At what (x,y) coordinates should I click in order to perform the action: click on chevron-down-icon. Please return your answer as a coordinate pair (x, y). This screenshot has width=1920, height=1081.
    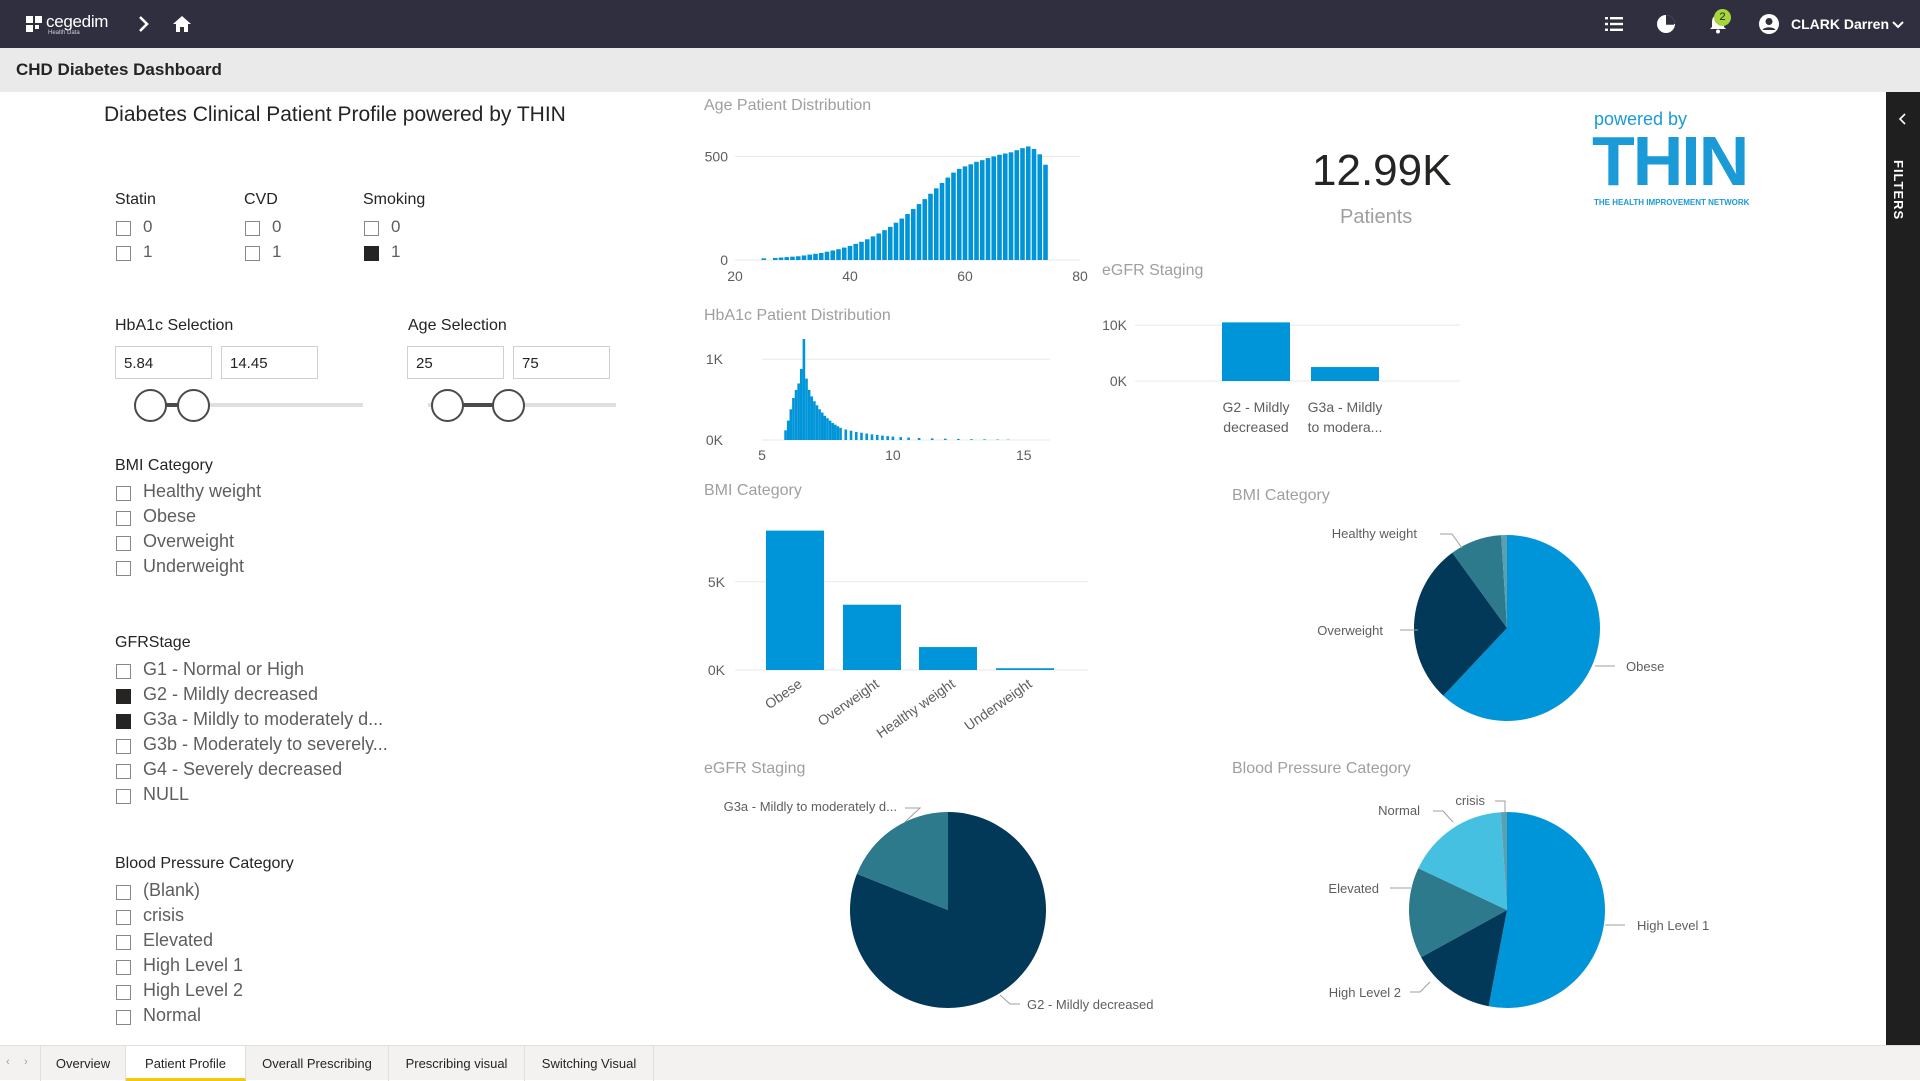
    Looking at the image, I should click on (1898, 24).